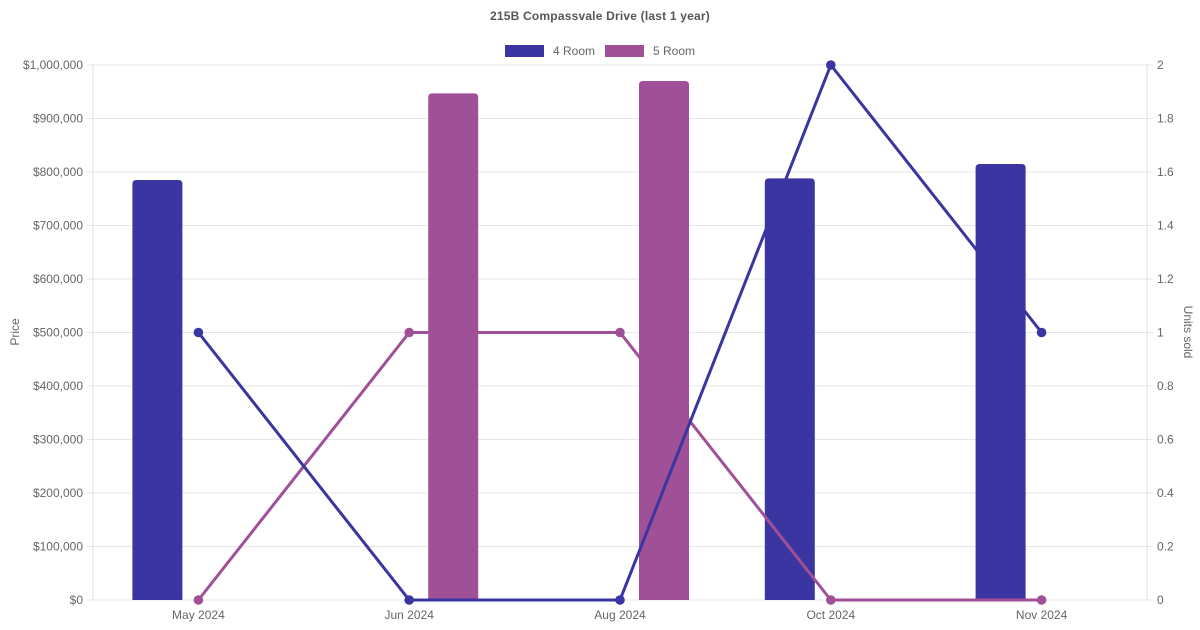  What do you see at coordinates (410, 615) in the screenshot?
I see `x-tick-label: Jun 2024` at bounding box center [410, 615].